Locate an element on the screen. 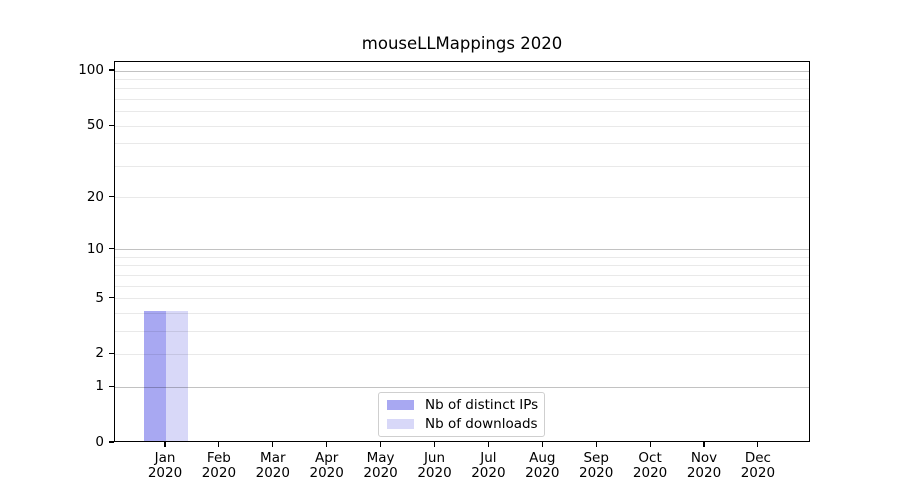 The image size is (900, 500). legend-entry-downloads: Nb of downloads is located at coordinates (465, 424).